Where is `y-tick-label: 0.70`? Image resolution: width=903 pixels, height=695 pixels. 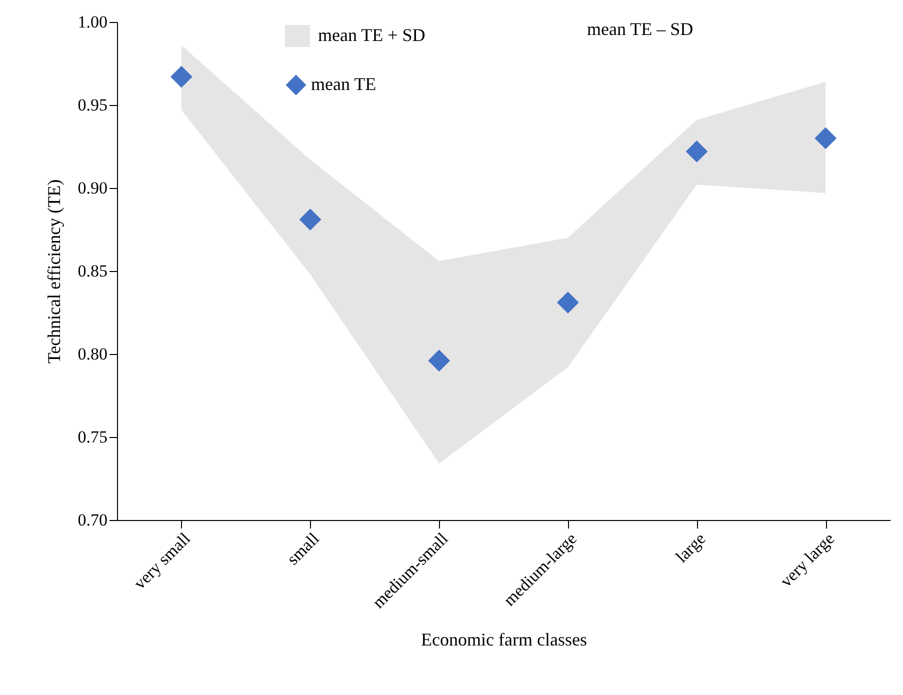
y-tick-label: 0.70 is located at coordinates (93, 520).